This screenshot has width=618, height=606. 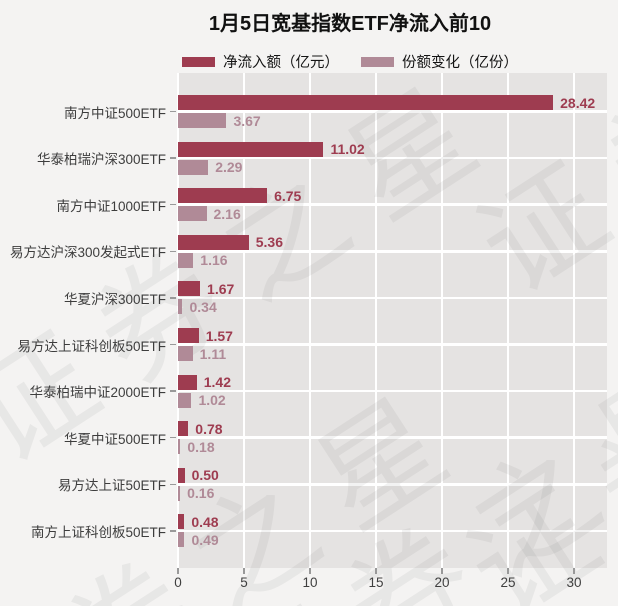 What do you see at coordinates (221, 288) in the screenshot?
I see `value-label-inflow: 1.67` at bounding box center [221, 288].